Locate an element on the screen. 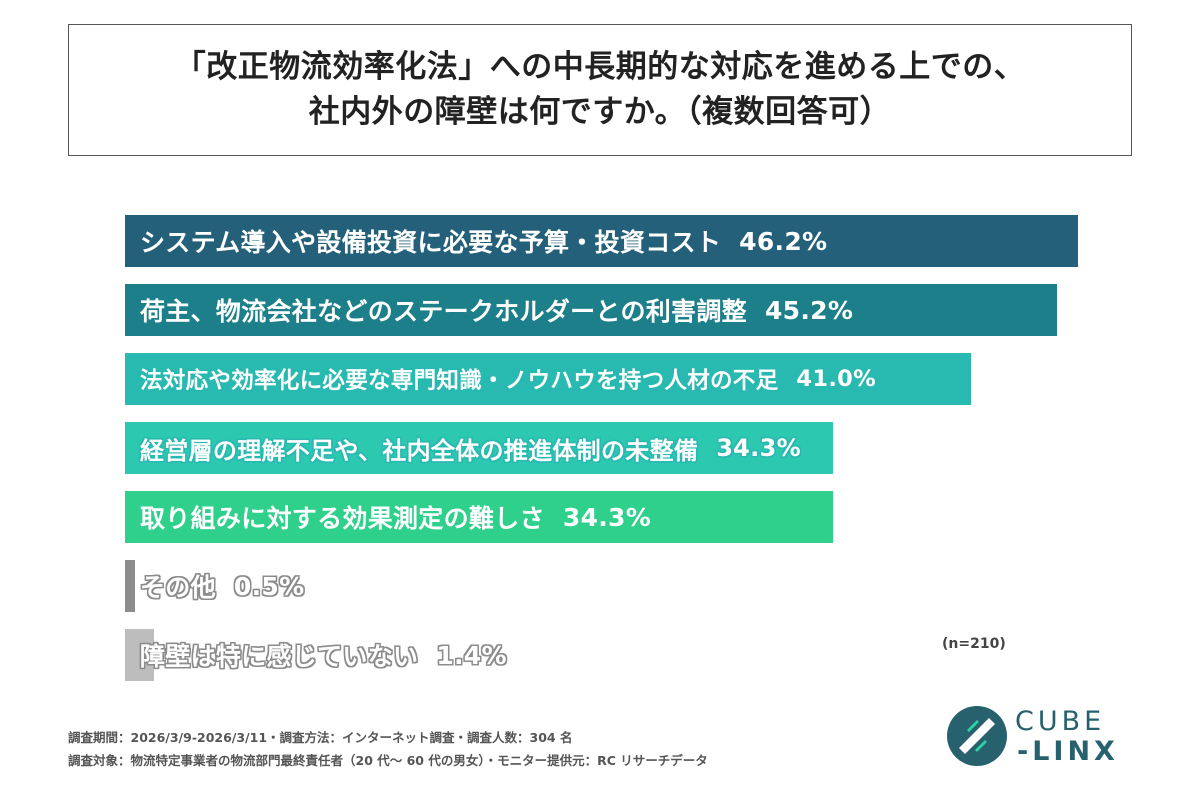 Image resolution: width=1200 pixels, height=800 pixels. bar-label-4: 経営層の理解不足や、社内全体の推進体制の未整備 34.3% is located at coordinates (470, 448).